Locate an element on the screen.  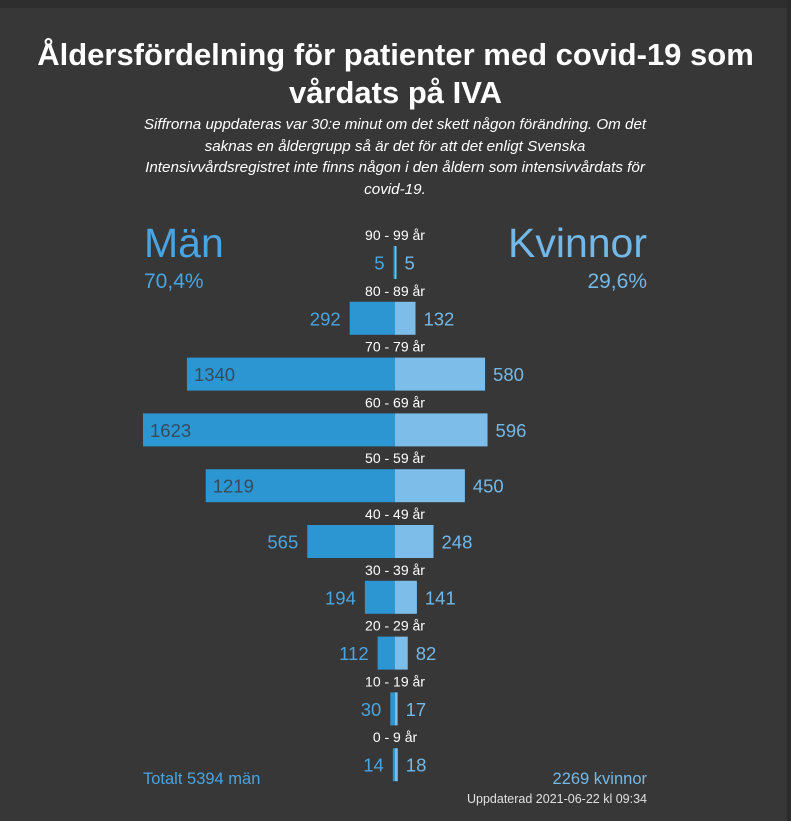
value-label-men: 194 is located at coordinates (340, 597).